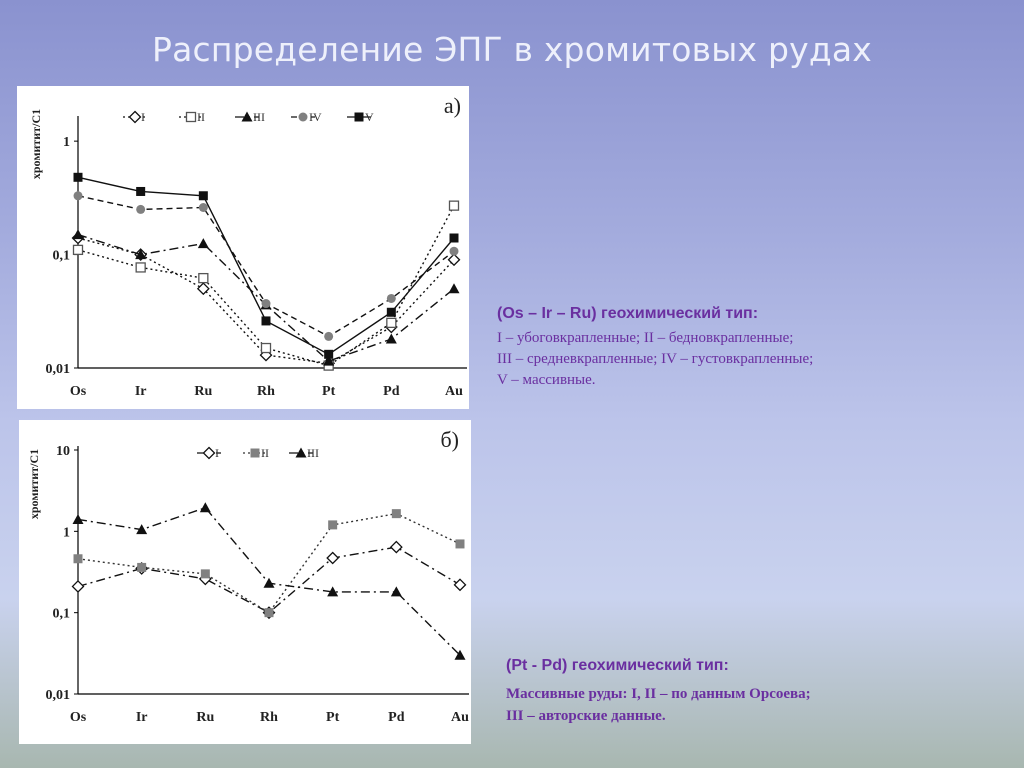  Describe the element at coordinates (266, 391) in the screenshot. I see `chart-a-x-tick-label: Rh` at that location.